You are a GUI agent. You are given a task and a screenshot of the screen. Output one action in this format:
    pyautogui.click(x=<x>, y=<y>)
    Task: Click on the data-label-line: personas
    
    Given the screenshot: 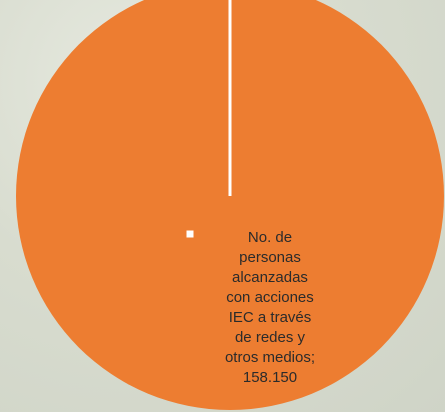 What is the action you would take?
    pyautogui.click(x=270, y=257)
    